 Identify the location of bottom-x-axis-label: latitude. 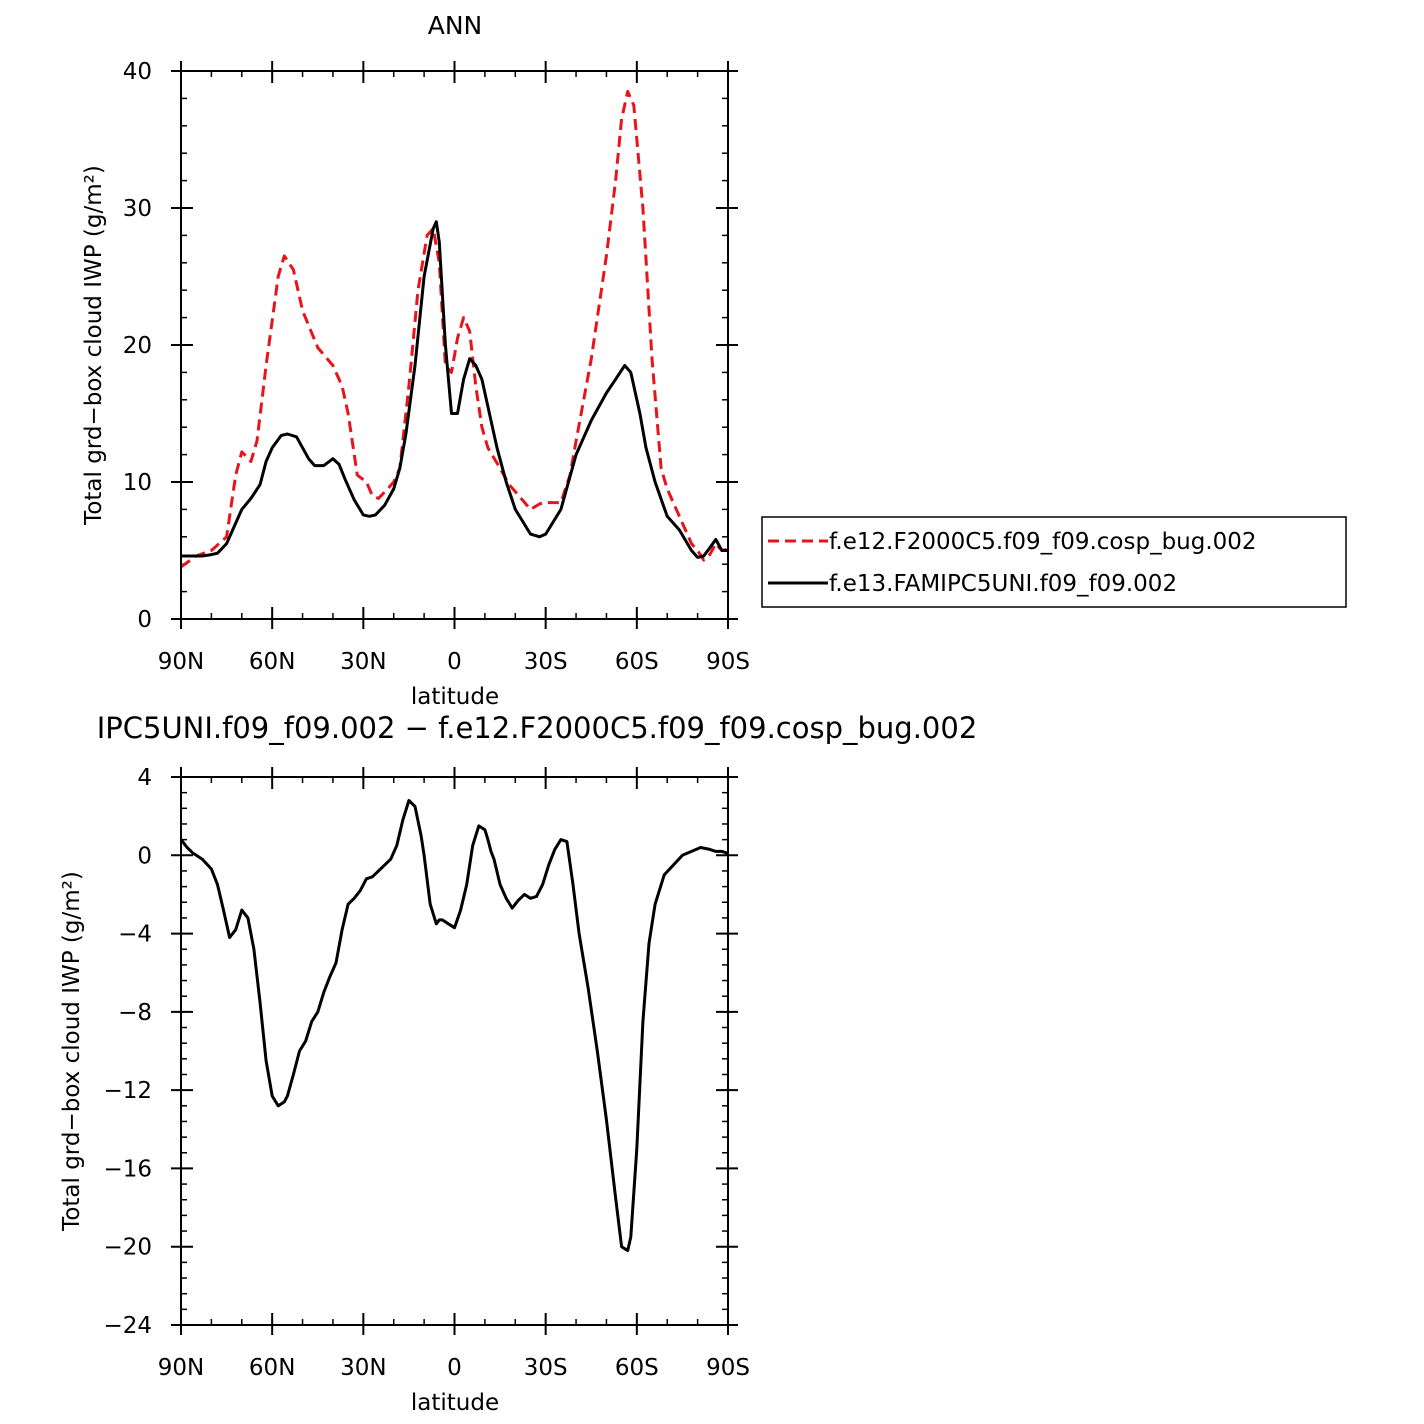
(455, 1403).